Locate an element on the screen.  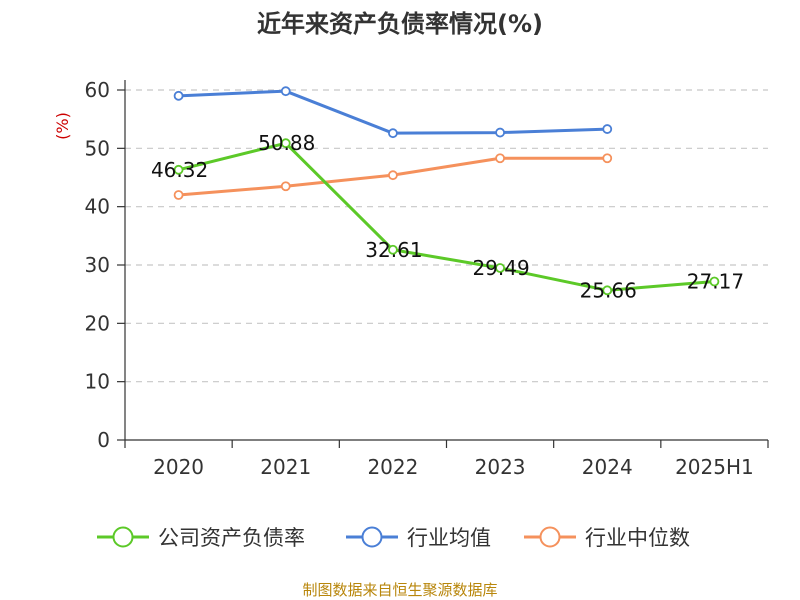
y-tick-label: 30 is located at coordinates (97, 265).